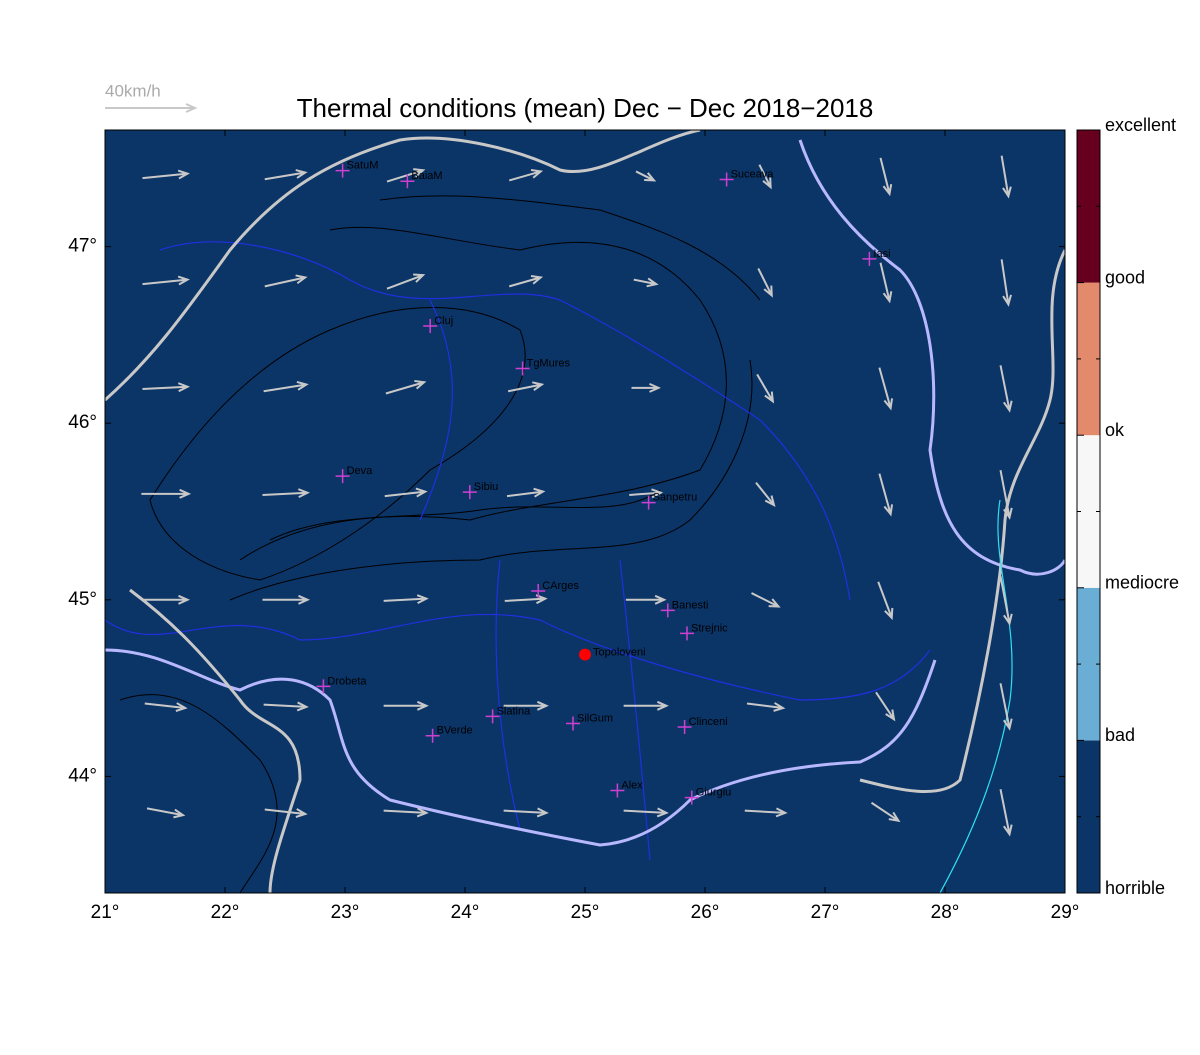 This screenshot has height=1055, width=1200. What do you see at coordinates (945, 912) in the screenshot?
I see `x-tick-label: 28°` at bounding box center [945, 912].